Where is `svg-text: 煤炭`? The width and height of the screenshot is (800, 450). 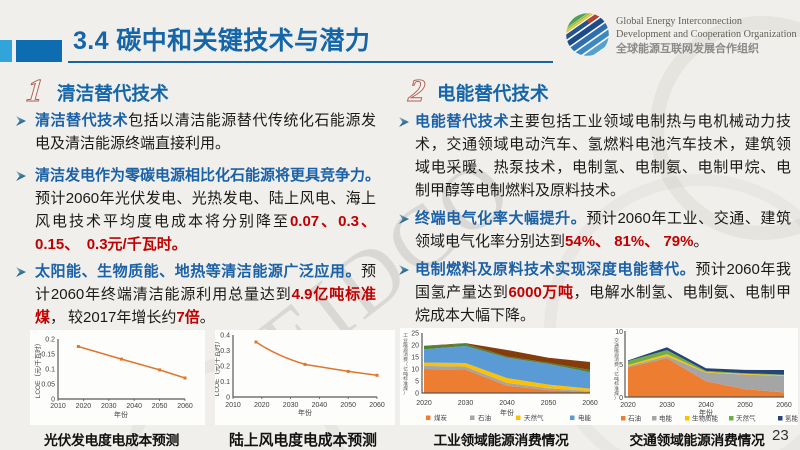
svg-text: 煤炭 is located at coordinates (441, 417).